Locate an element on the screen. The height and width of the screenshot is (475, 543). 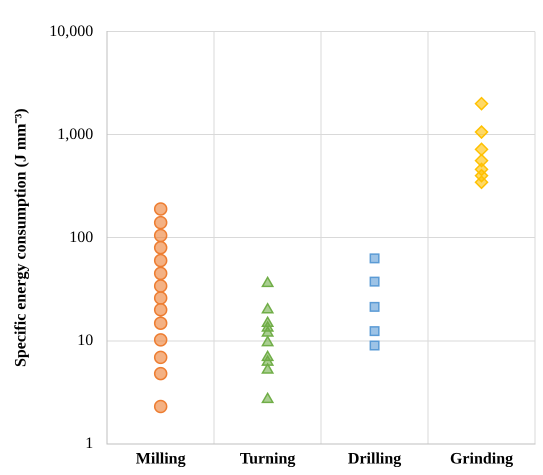
y-tick-label: 10 is located at coordinates (85, 340).